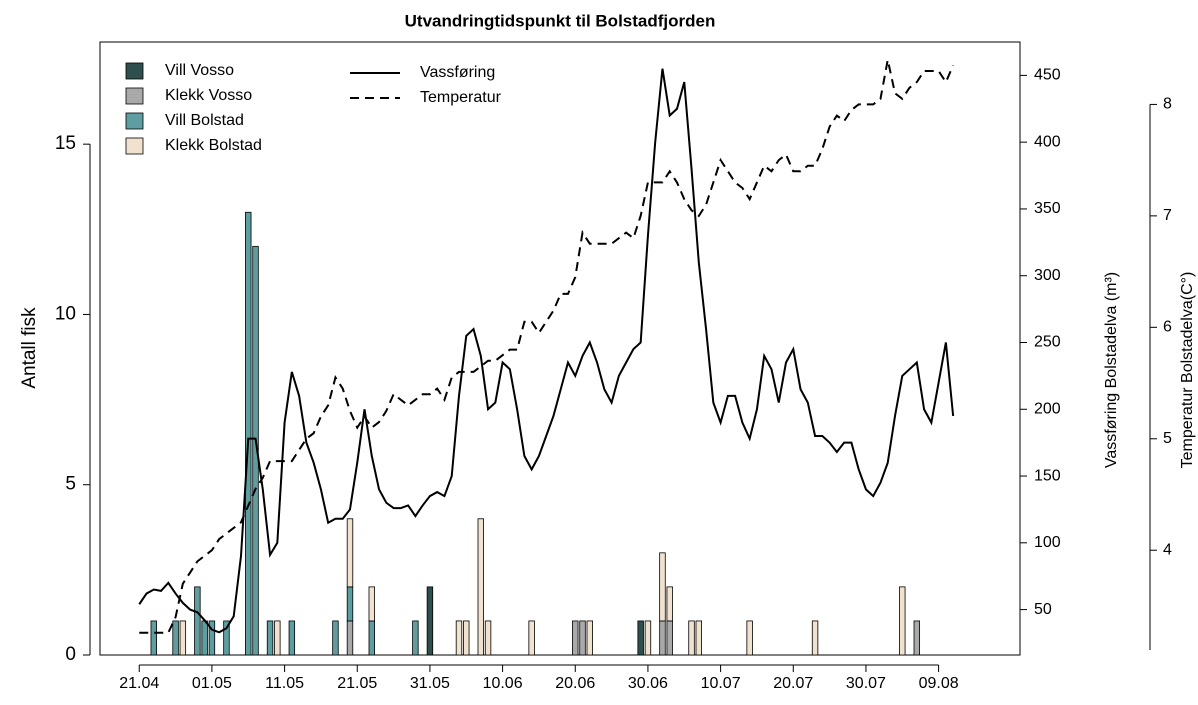 This screenshot has width=1198, height=705. What do you see at coordinates (284, 683) in the screenshot?
I see `x-tick-label: 11.05` at bounding box center [284, 683].